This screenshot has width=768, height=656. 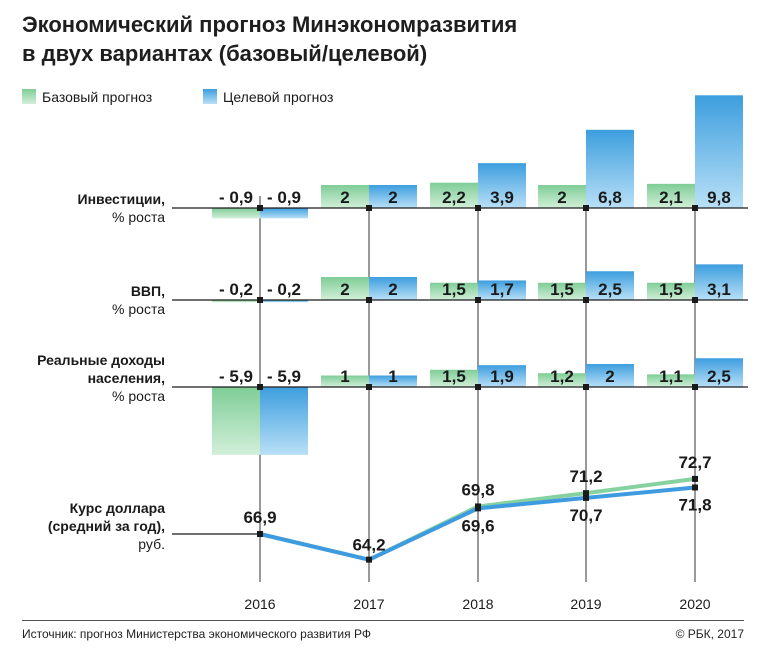 I want to click on bar-income-base-2019, so click(x=562, y=380).